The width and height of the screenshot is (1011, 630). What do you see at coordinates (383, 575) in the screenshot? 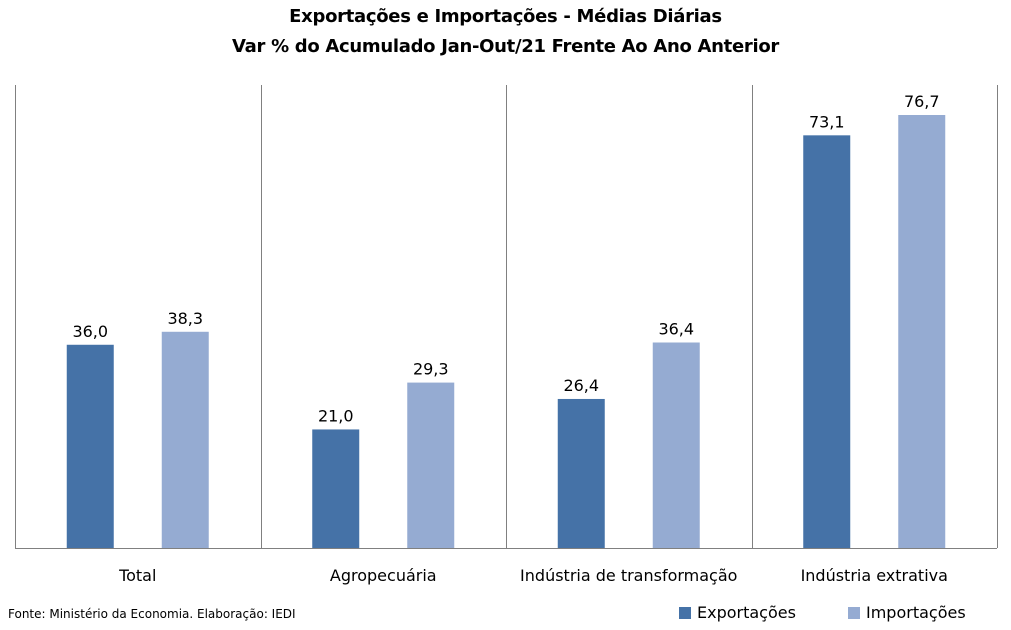
I see `category-label-1: Agropecuária` at bounding box center [383, 575].